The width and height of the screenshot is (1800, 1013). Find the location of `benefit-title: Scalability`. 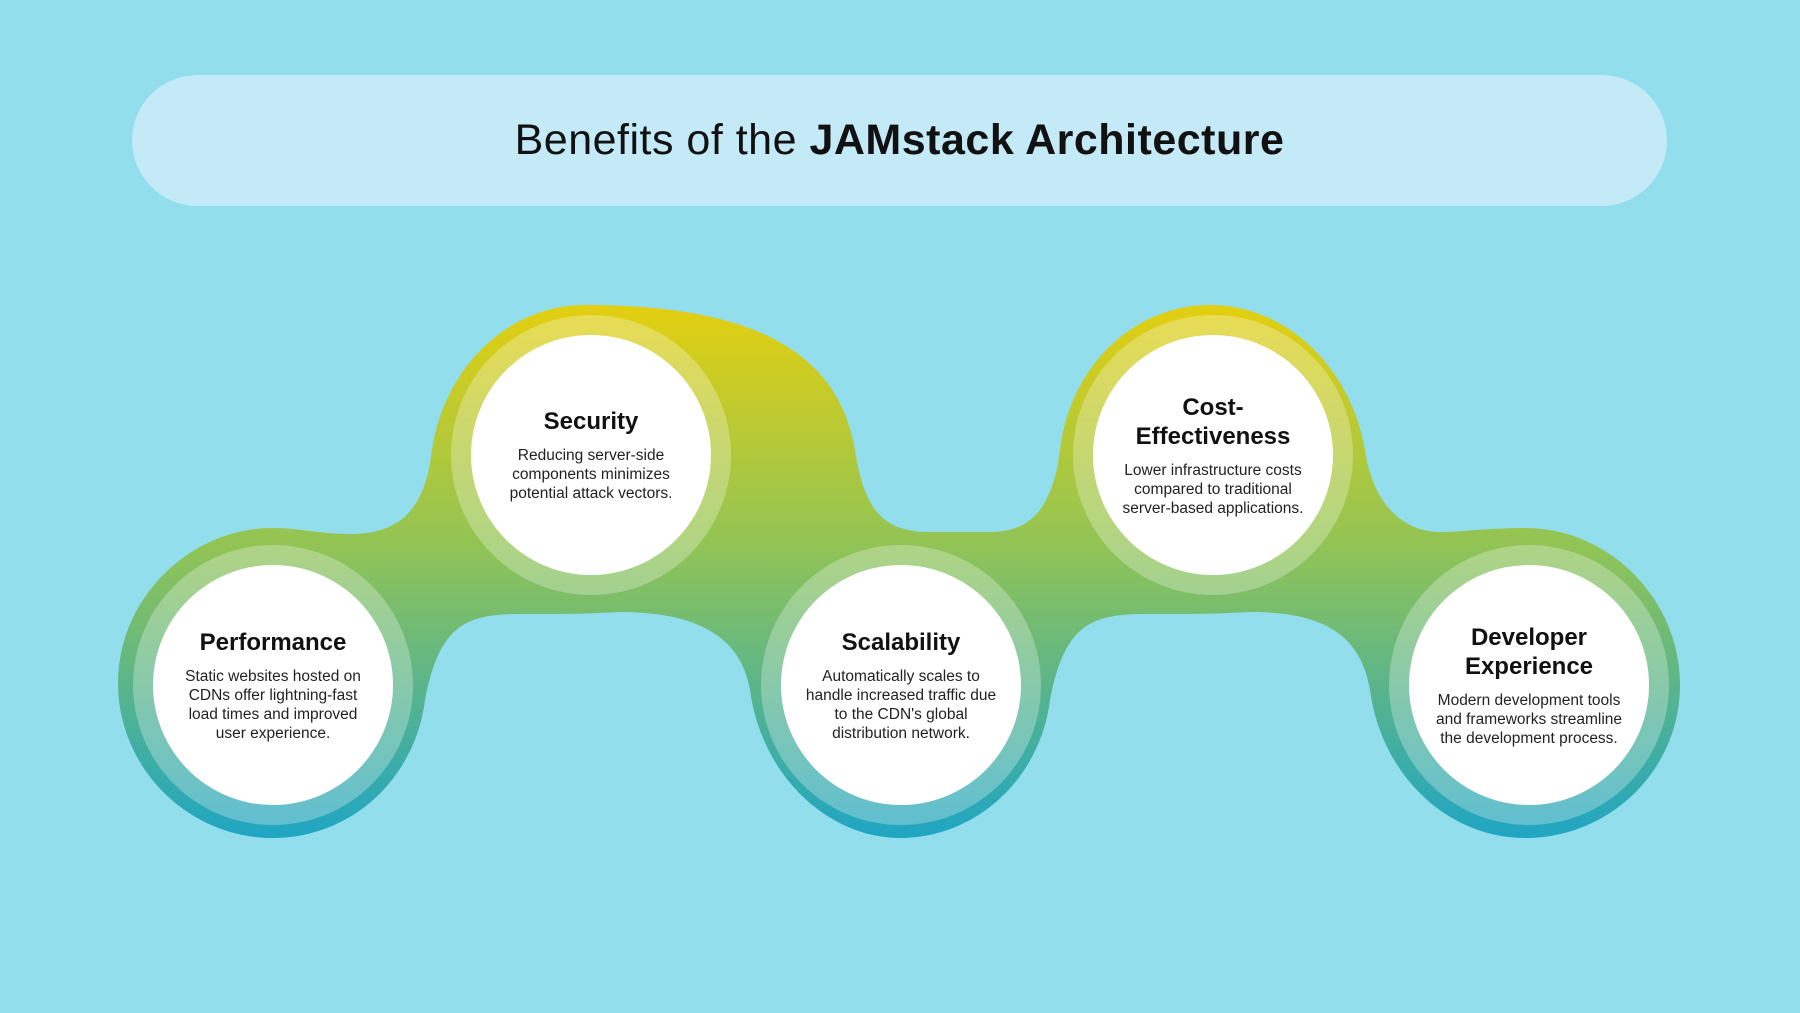

benefit-title: Scalability is located at coordinates (901, 642).